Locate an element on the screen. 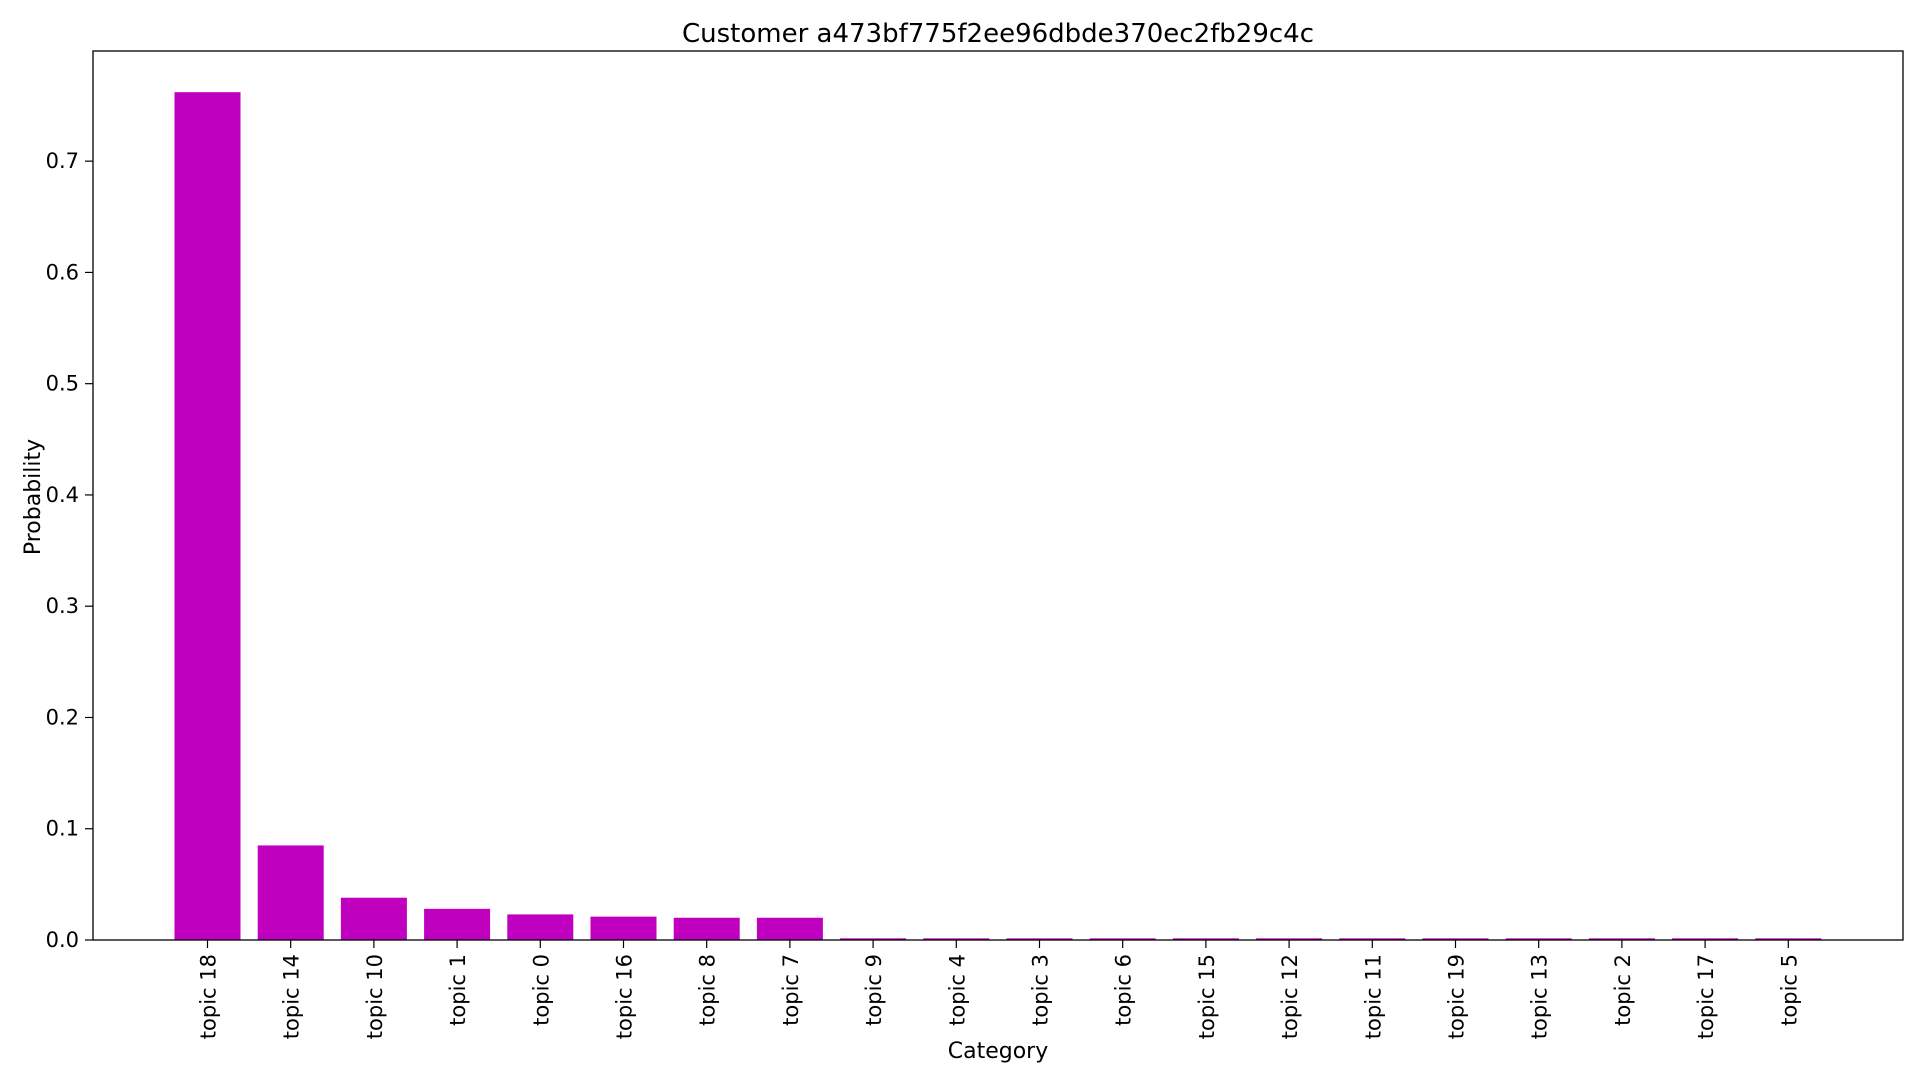  x-tick-label: topic 2 is located at coordinates (1623, 990).